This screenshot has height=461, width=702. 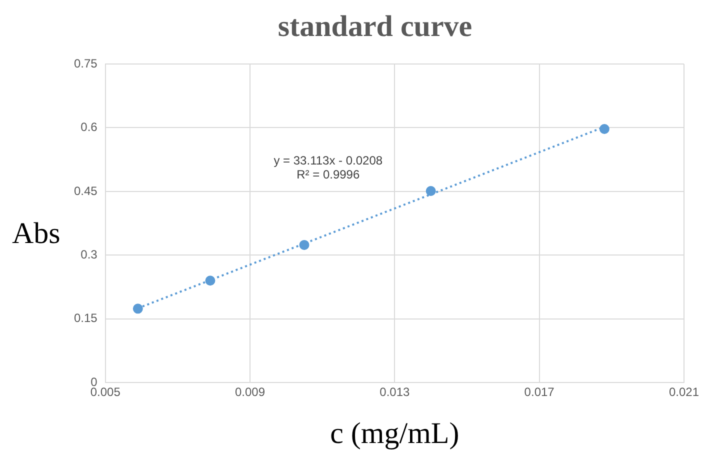 What do you see at coordinates (89, 254) in the screenshot?
I see `y-tick-label: 0.3` at bounding box center [89, 254].